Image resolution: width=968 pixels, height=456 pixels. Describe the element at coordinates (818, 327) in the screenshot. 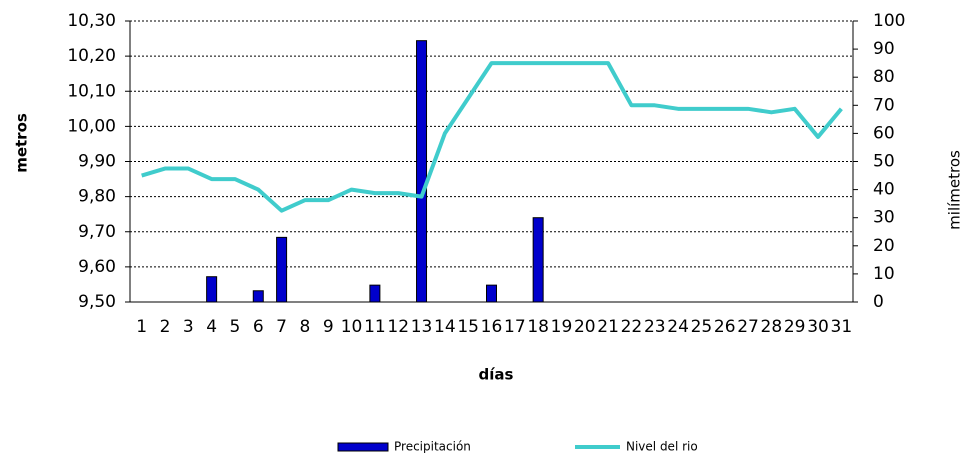

I see `x-tick-label: 30` at that location.